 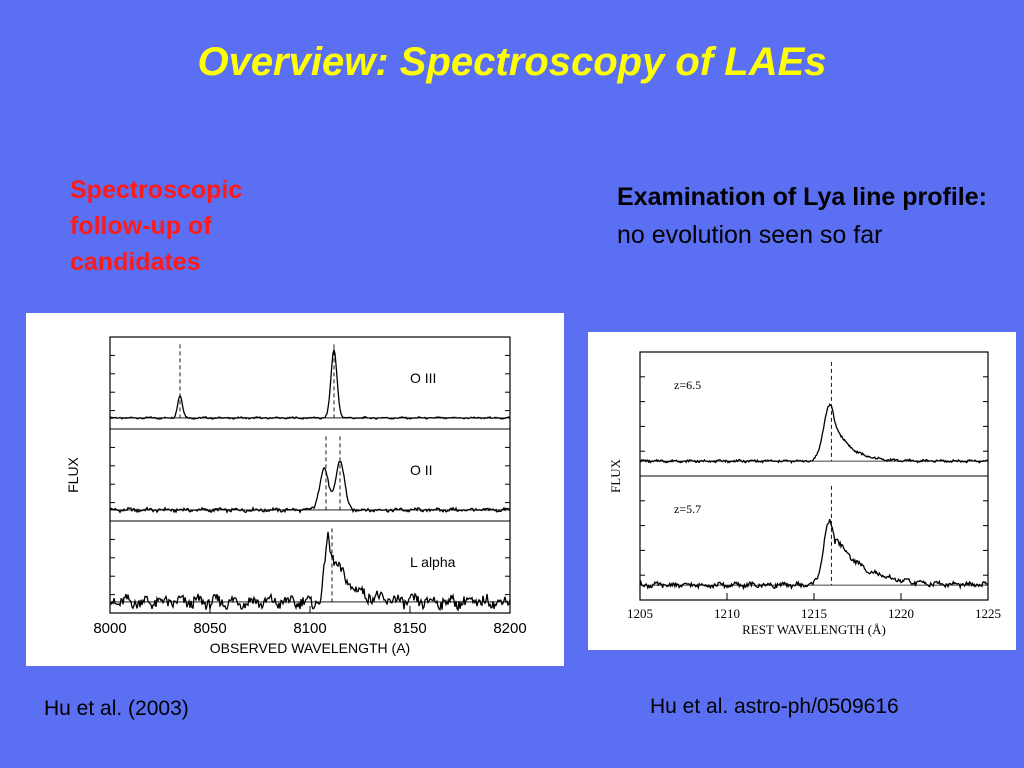 What do you see at coordinates (750, 235) in the screenshot?
I see `right-heading-normal: no evolution seen so far` at bounding box center [750, 235].